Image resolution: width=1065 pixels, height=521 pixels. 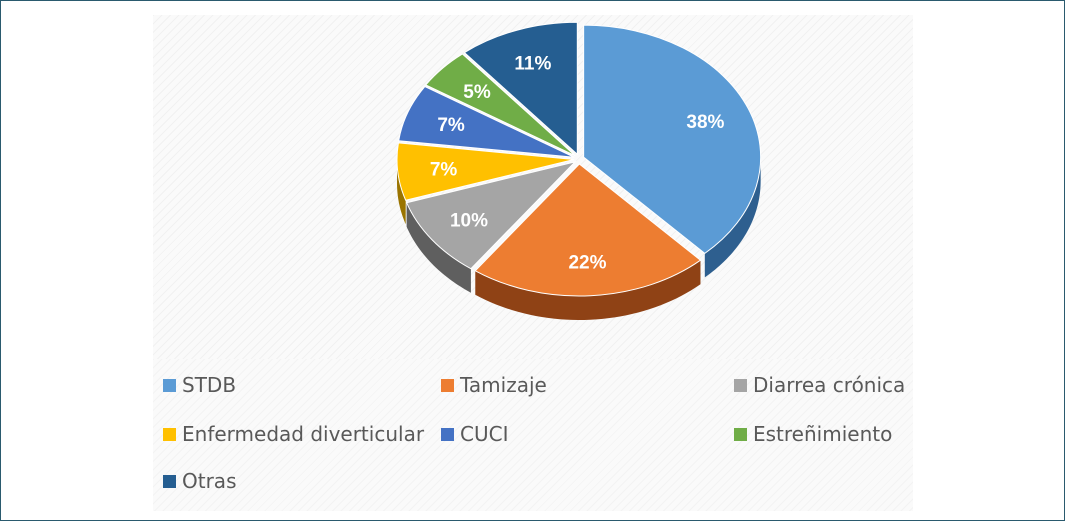 What do you see at coordinates (672, 139) in the screenshot?
I see `pie-slice-stdb` at bounding box center [672, 139].